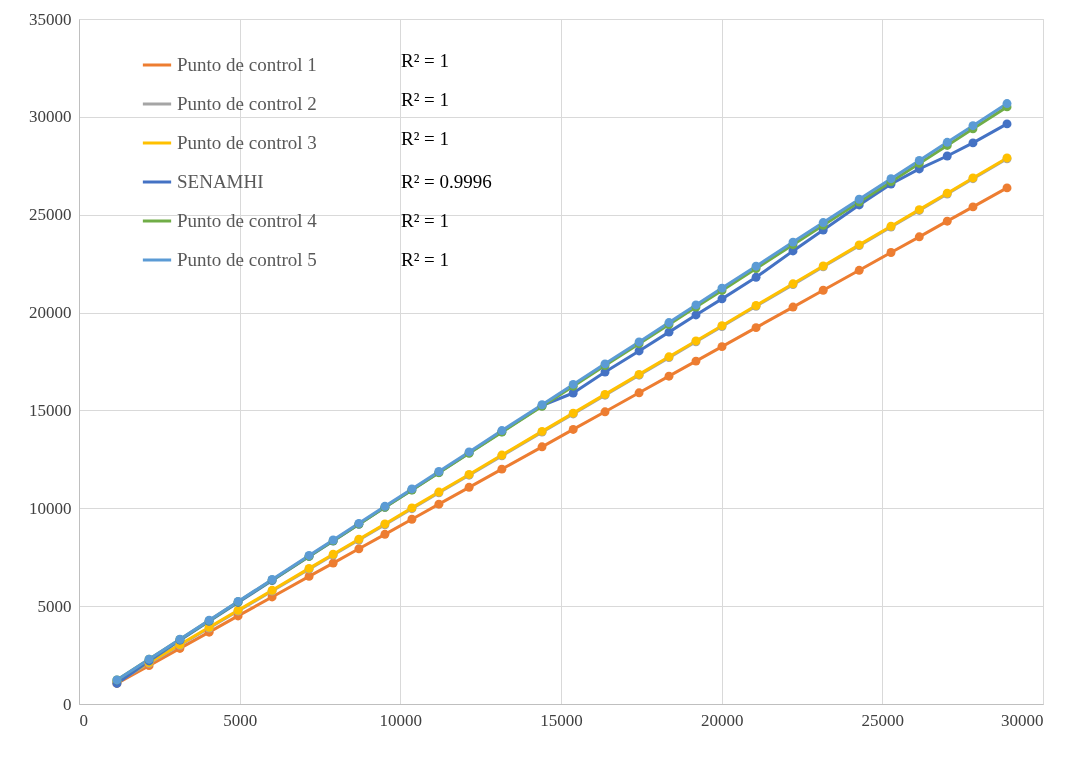 The image size is (1092, 760). Describe the element at coordinates (446, 181) in the screenshot. I see `annotation: R² = 0.9996` at that location.